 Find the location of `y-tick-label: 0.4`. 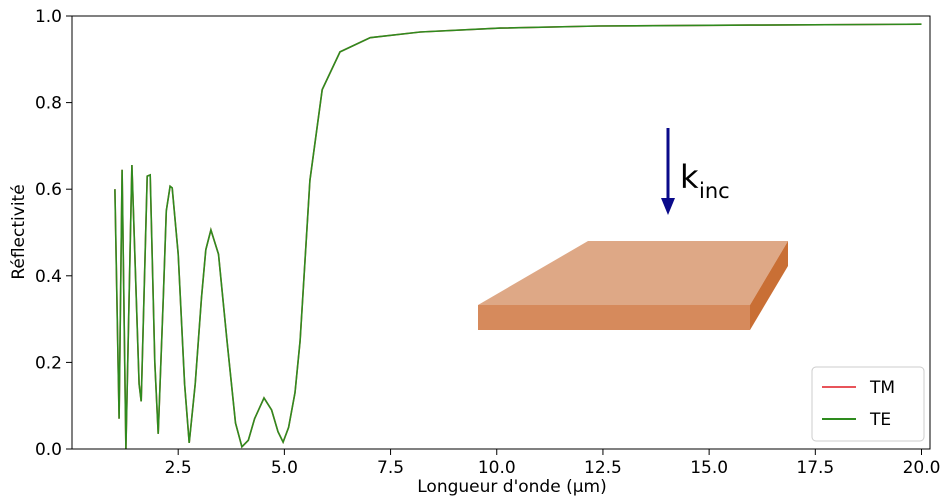

y-tick-label: 0.4 is located at coordinates (48, 277).